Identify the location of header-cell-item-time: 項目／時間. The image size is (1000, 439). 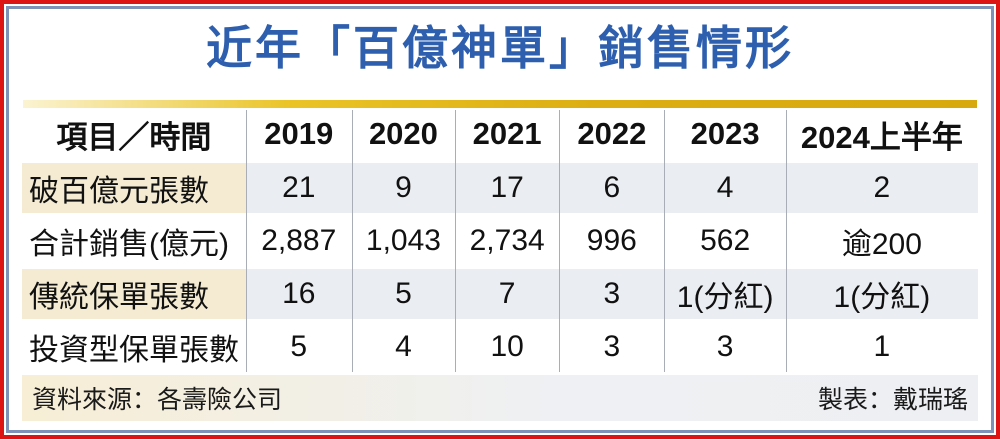
(134, 137).